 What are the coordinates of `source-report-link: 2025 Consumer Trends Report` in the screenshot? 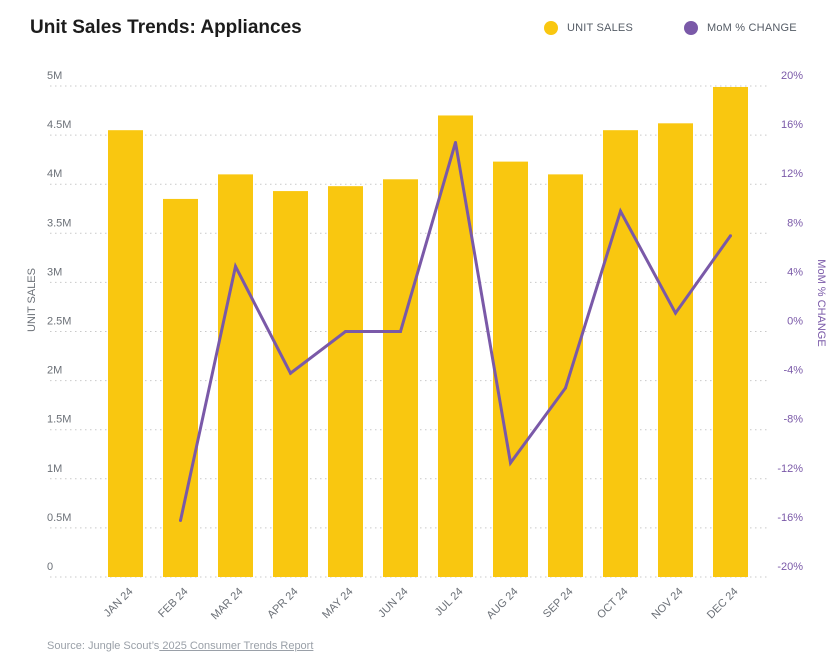 It's located at (236, 646).